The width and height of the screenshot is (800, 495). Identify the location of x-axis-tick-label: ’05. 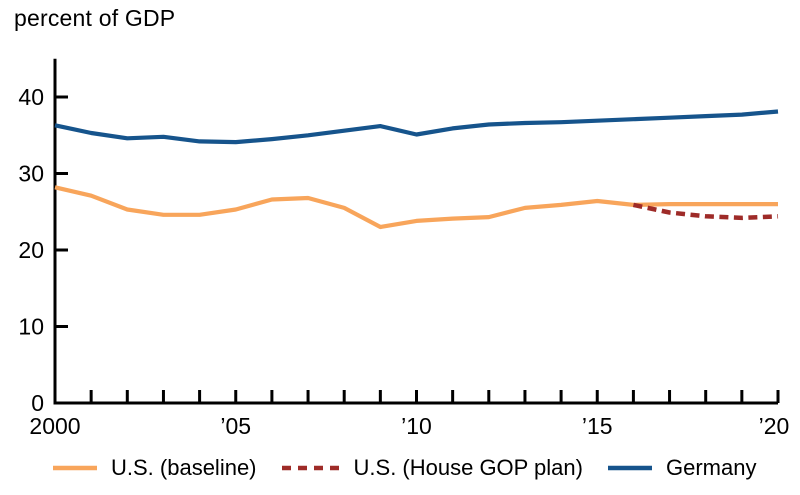
(235, 426).